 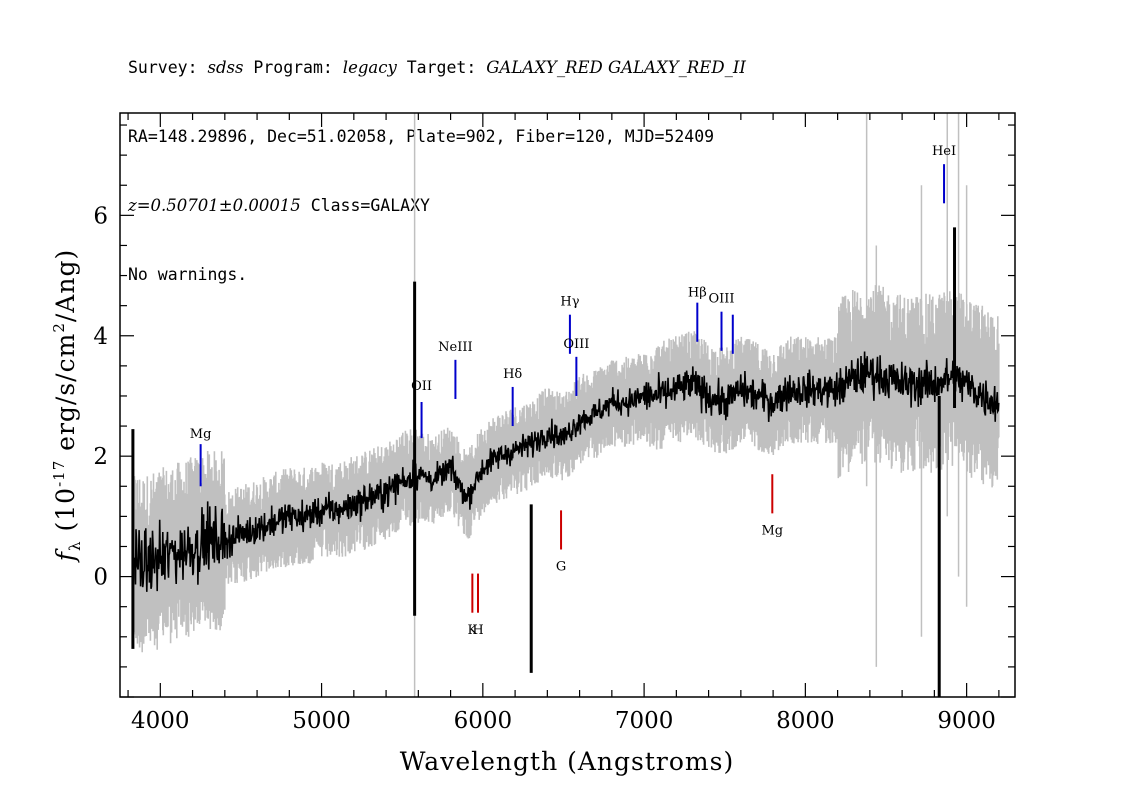 What do you see at coordinates (100, 337) in the screenshot?
I see `y-tick-label-4: 4` at bounding box center [100, 337].